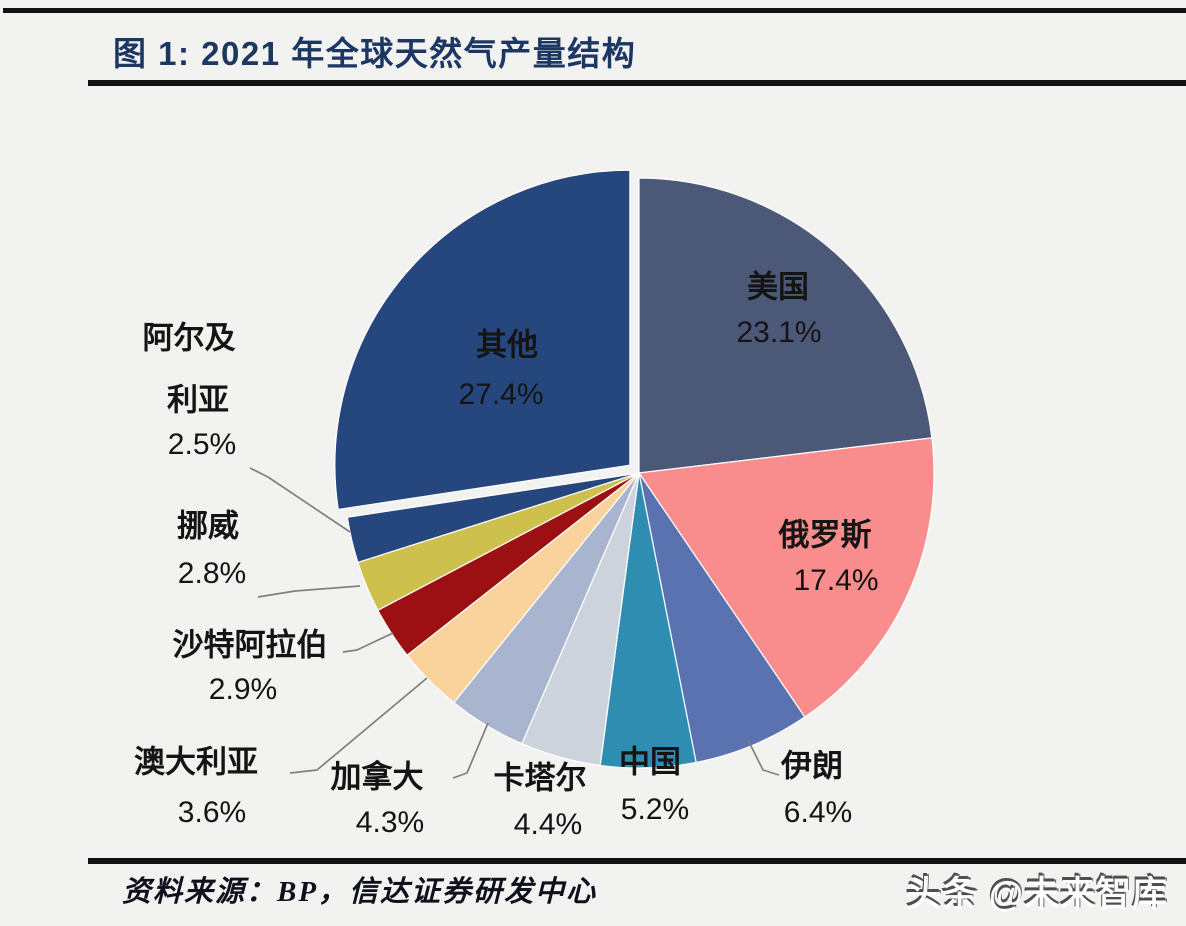  What do you see at coordinates (812, 766) in the screenshot?
I see `slice-name-iran: 伊朗` at bounding box center [812, 766].